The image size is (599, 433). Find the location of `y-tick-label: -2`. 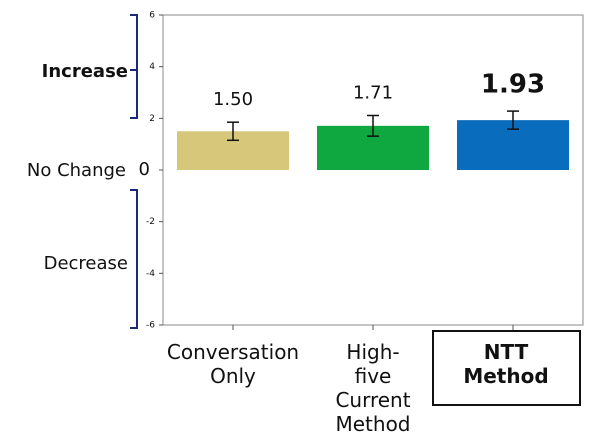

y-tick-label: -2 is located at coordinates (150, 222).